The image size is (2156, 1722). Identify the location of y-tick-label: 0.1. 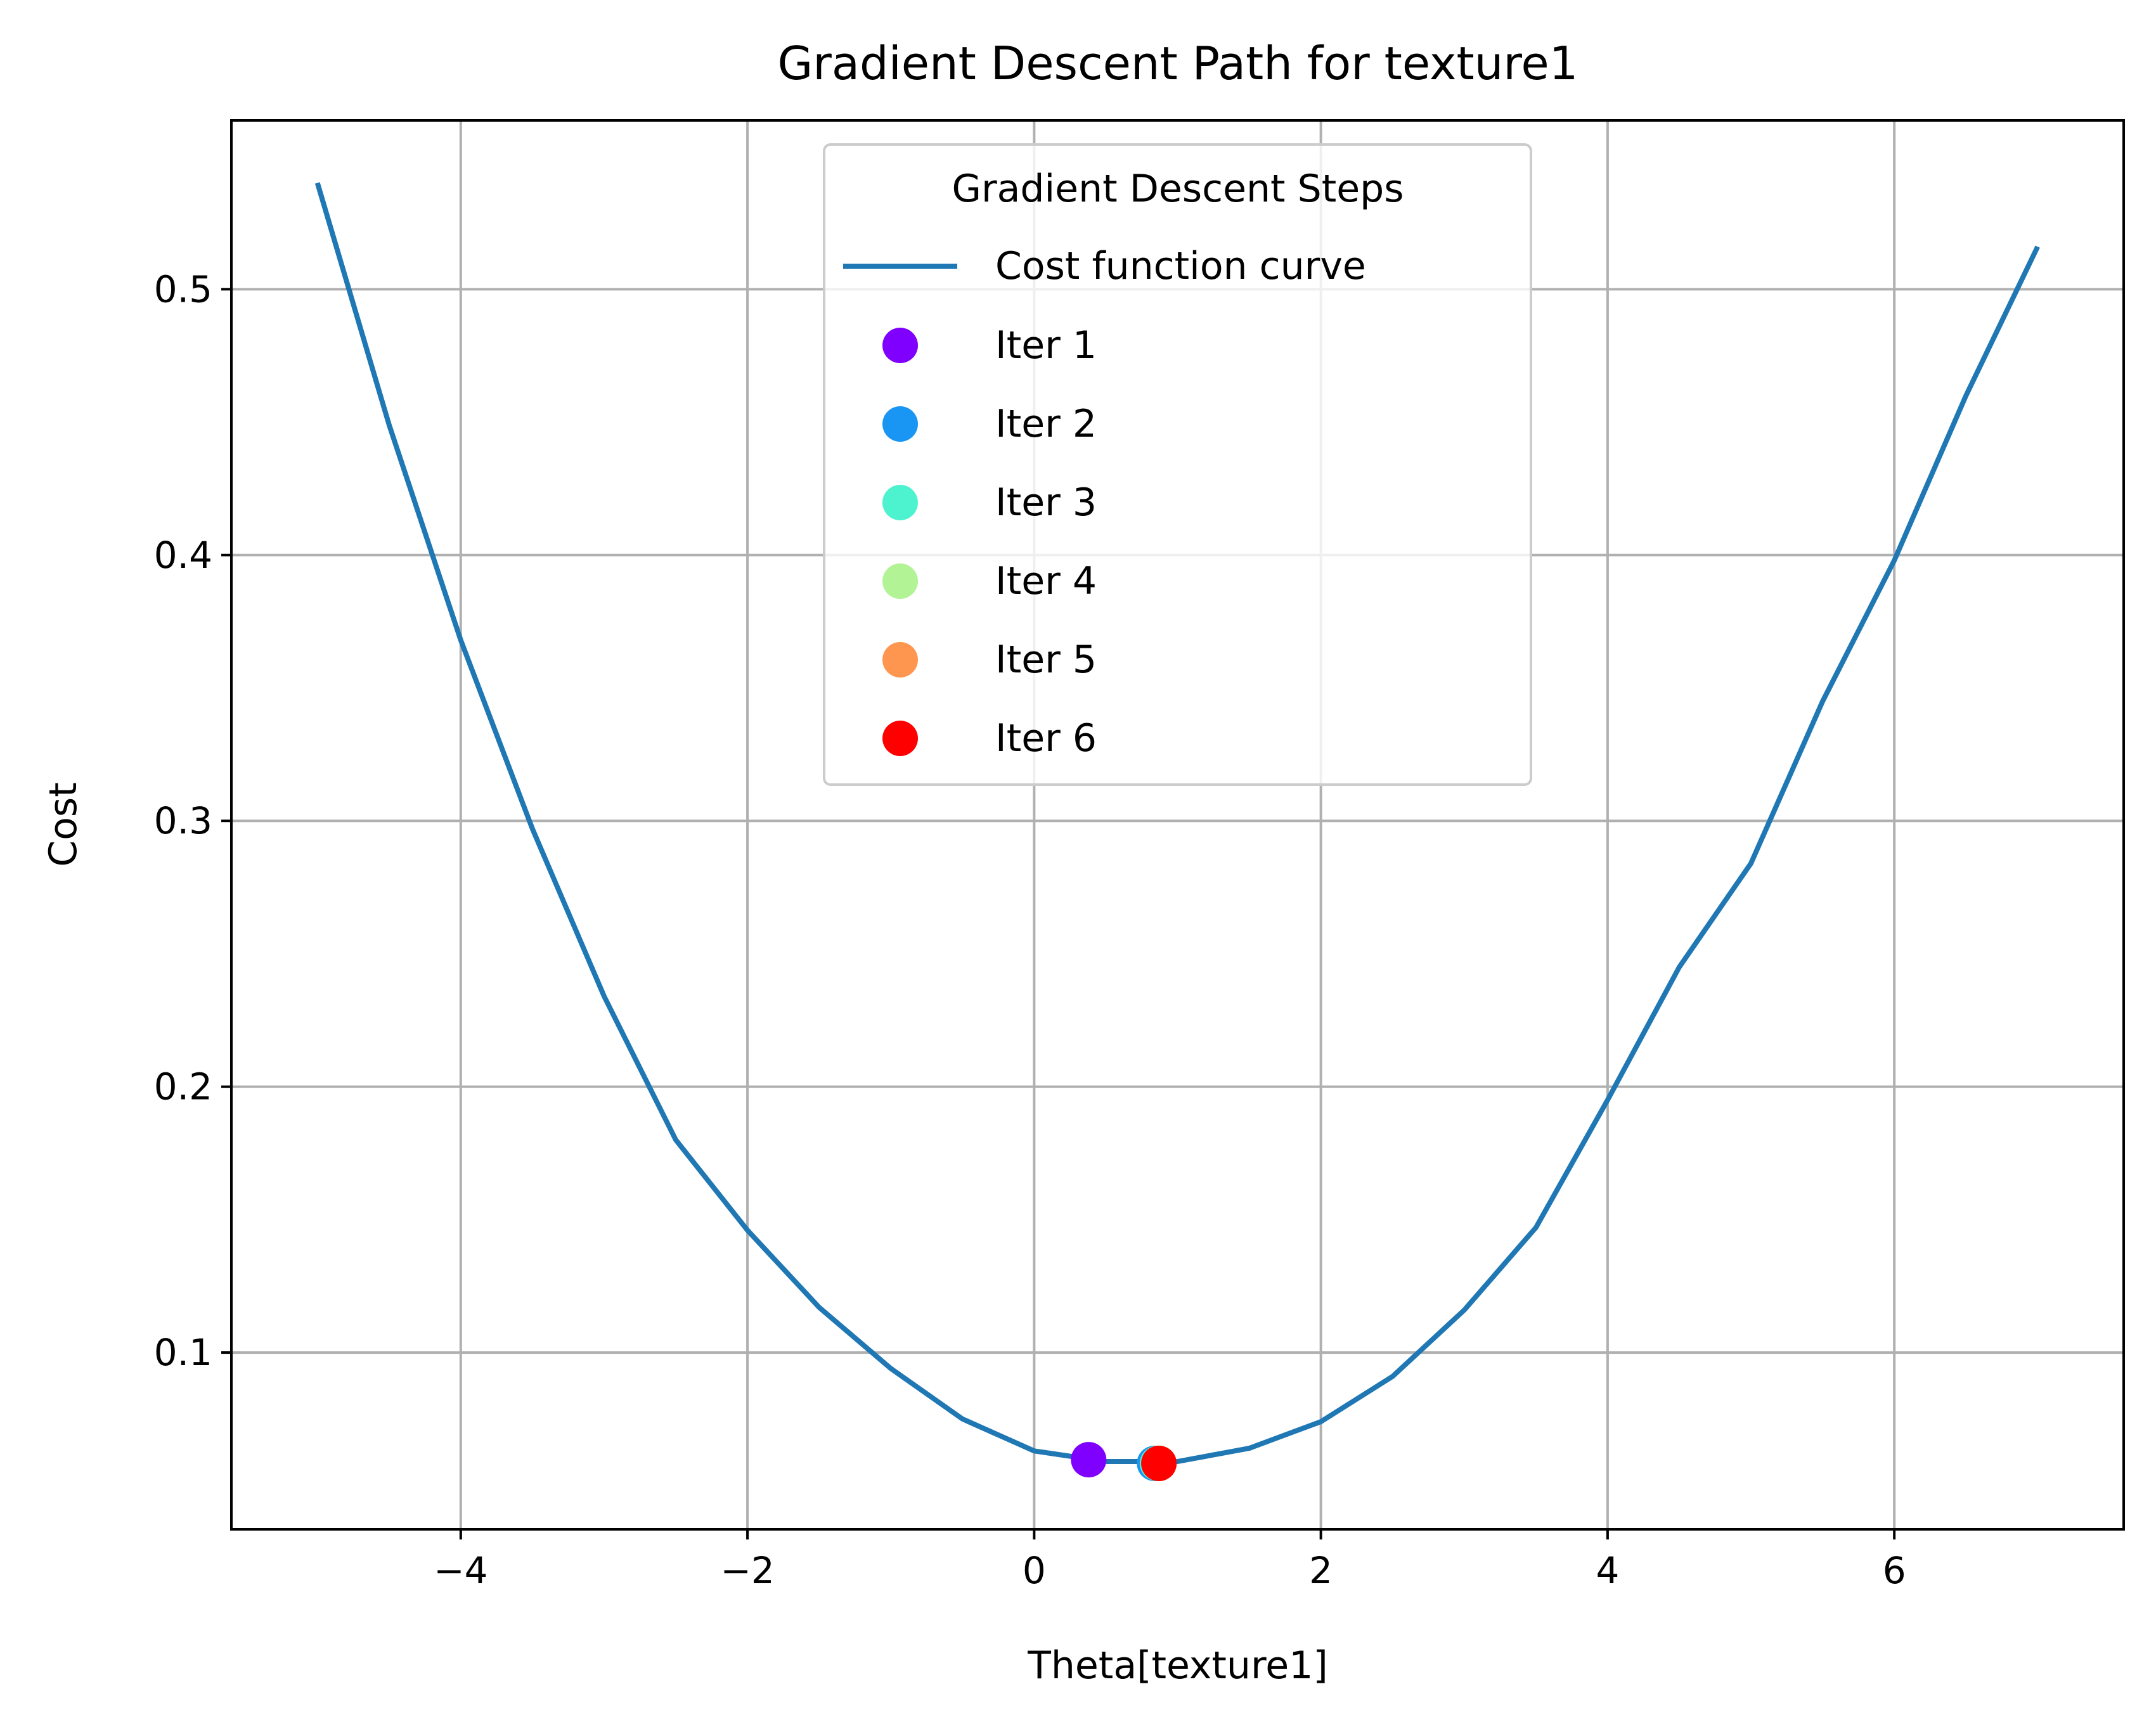
(183, 1352).